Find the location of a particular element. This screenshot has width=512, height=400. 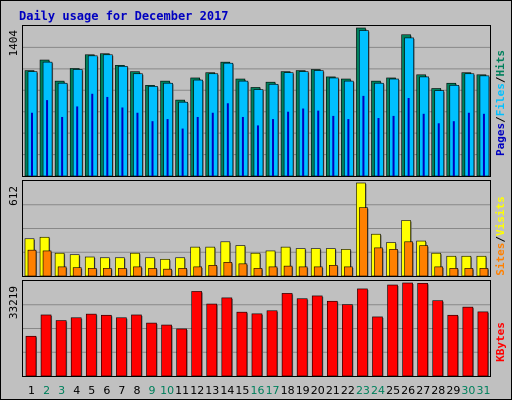

x-tick-label-day-13: 13 is located at coordinates (212, 390).